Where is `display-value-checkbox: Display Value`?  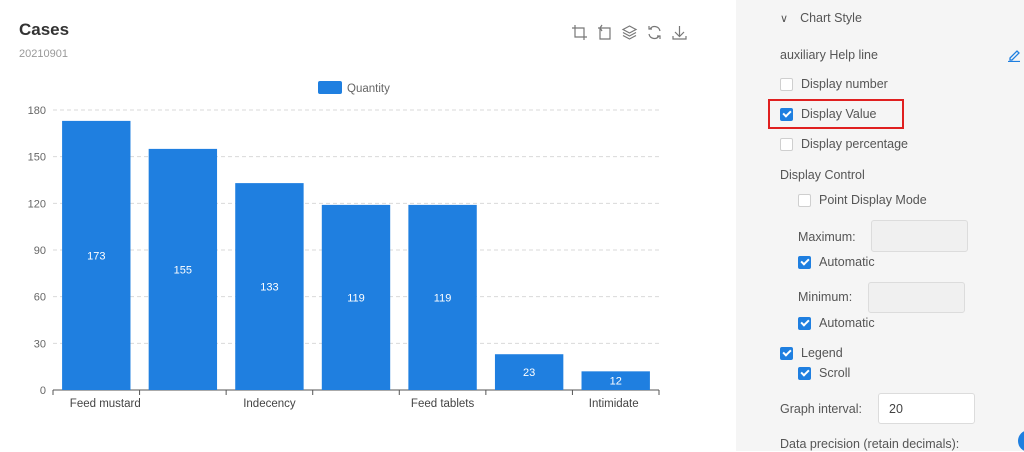 display-value-checkbox: Display Value is located at coordinates (828, 114).